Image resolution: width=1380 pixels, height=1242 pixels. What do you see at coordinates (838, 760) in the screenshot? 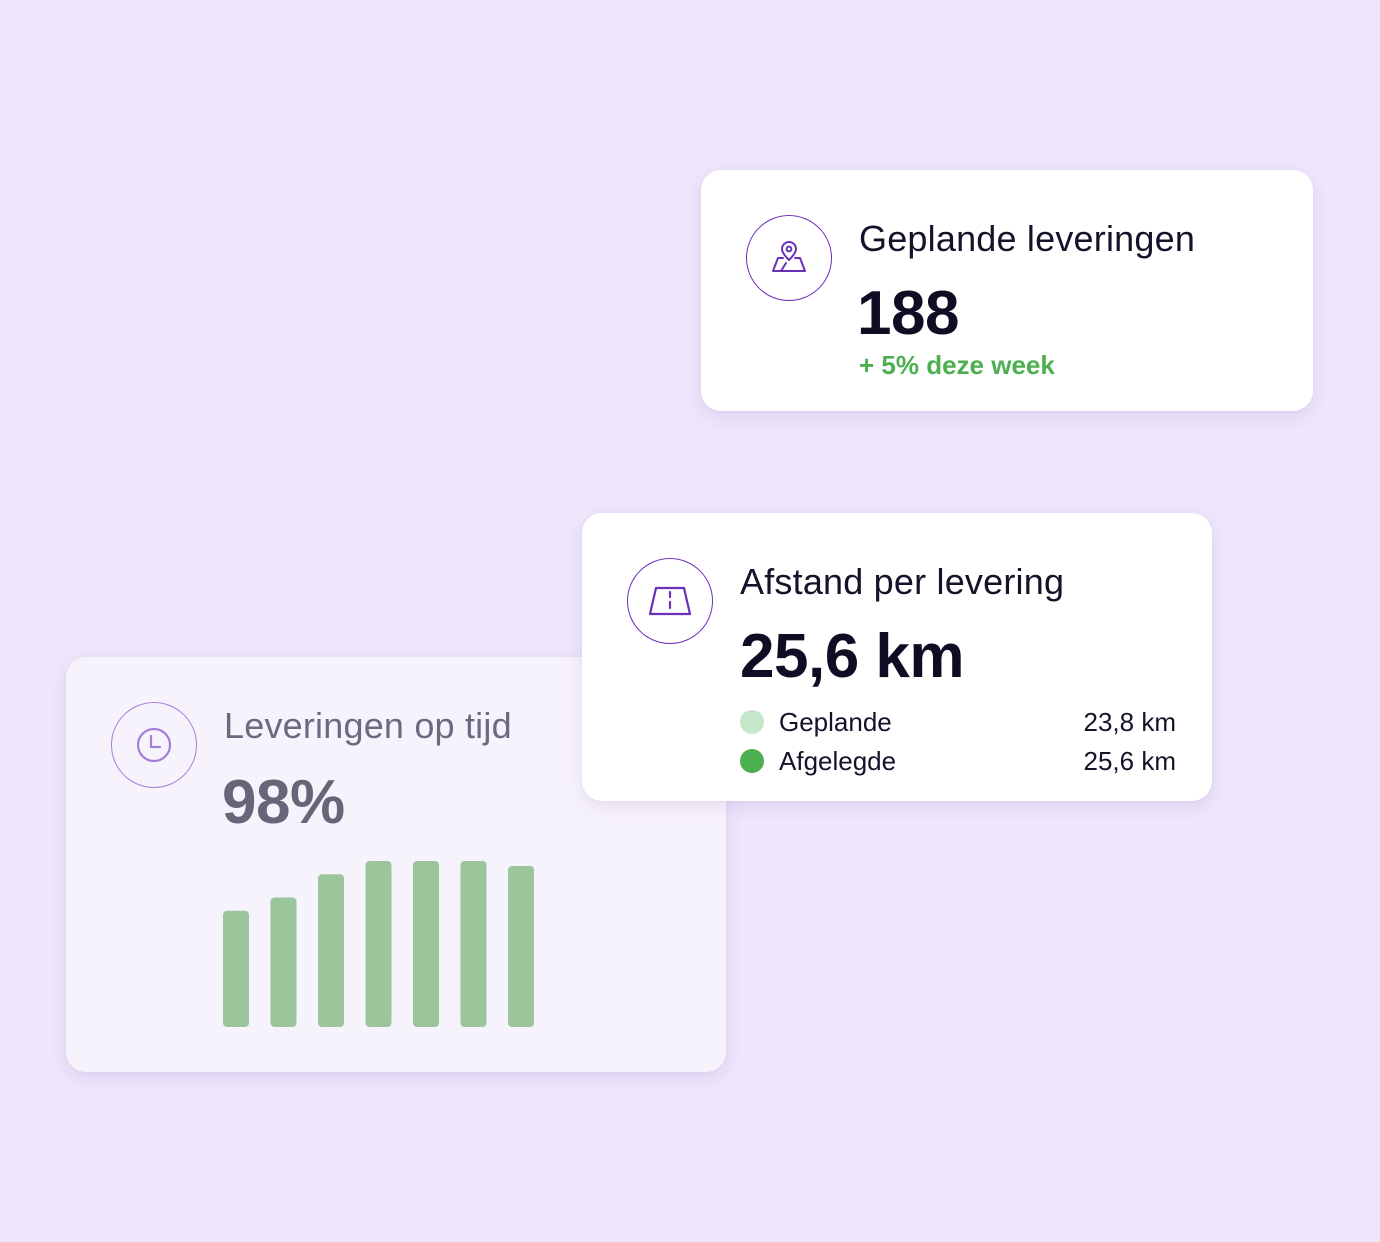
I see `legend-label-traveled: Afgelegde` at bounding box center [838, 760].